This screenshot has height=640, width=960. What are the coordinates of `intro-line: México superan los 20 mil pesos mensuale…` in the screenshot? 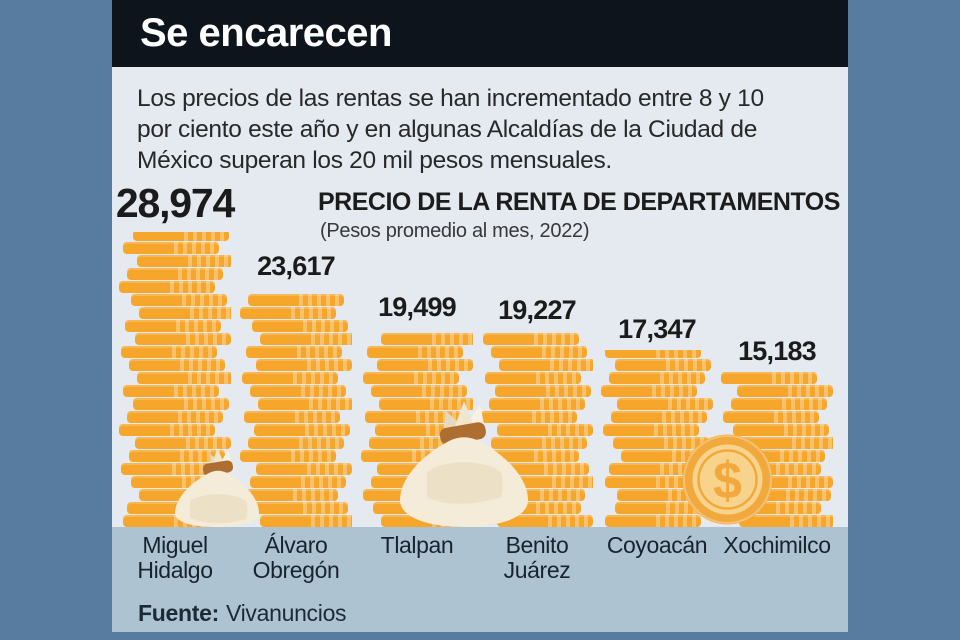 It's located at (374, 160).